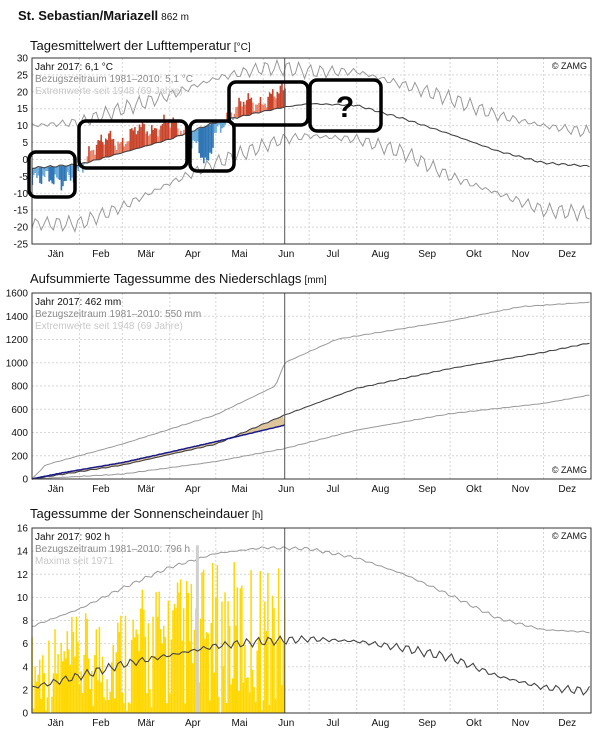  What do you see at coordinates (21, 245) in the screenshot?
I see `y-tick-label: -25` at bounding box center [21, 245].